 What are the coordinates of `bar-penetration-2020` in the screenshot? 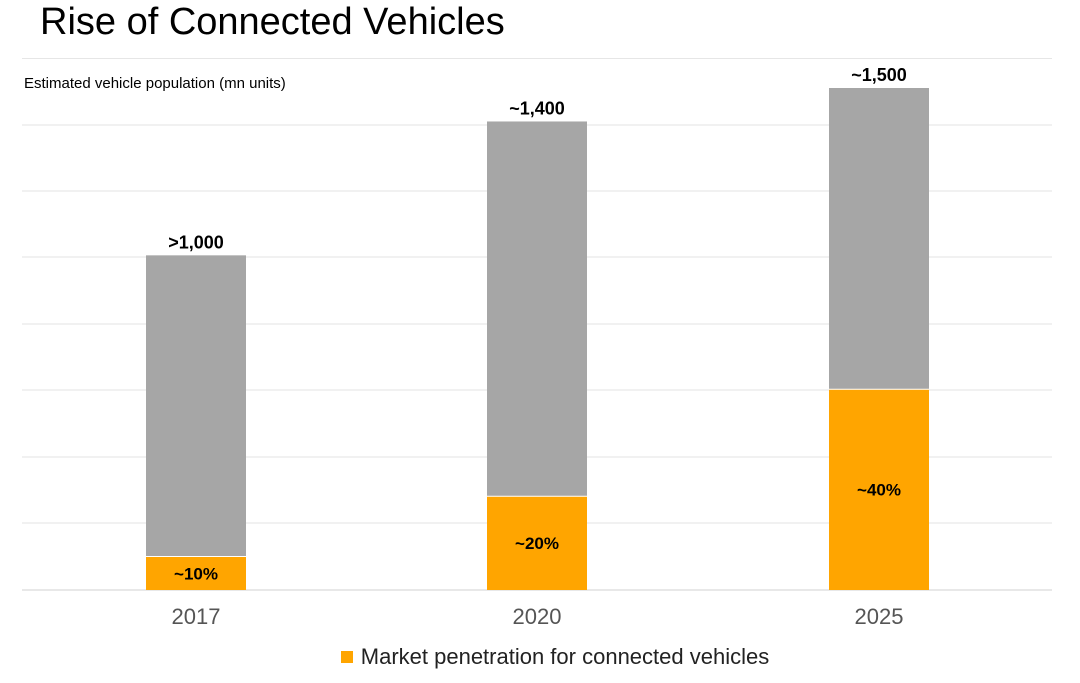 It's located at (537, 543).